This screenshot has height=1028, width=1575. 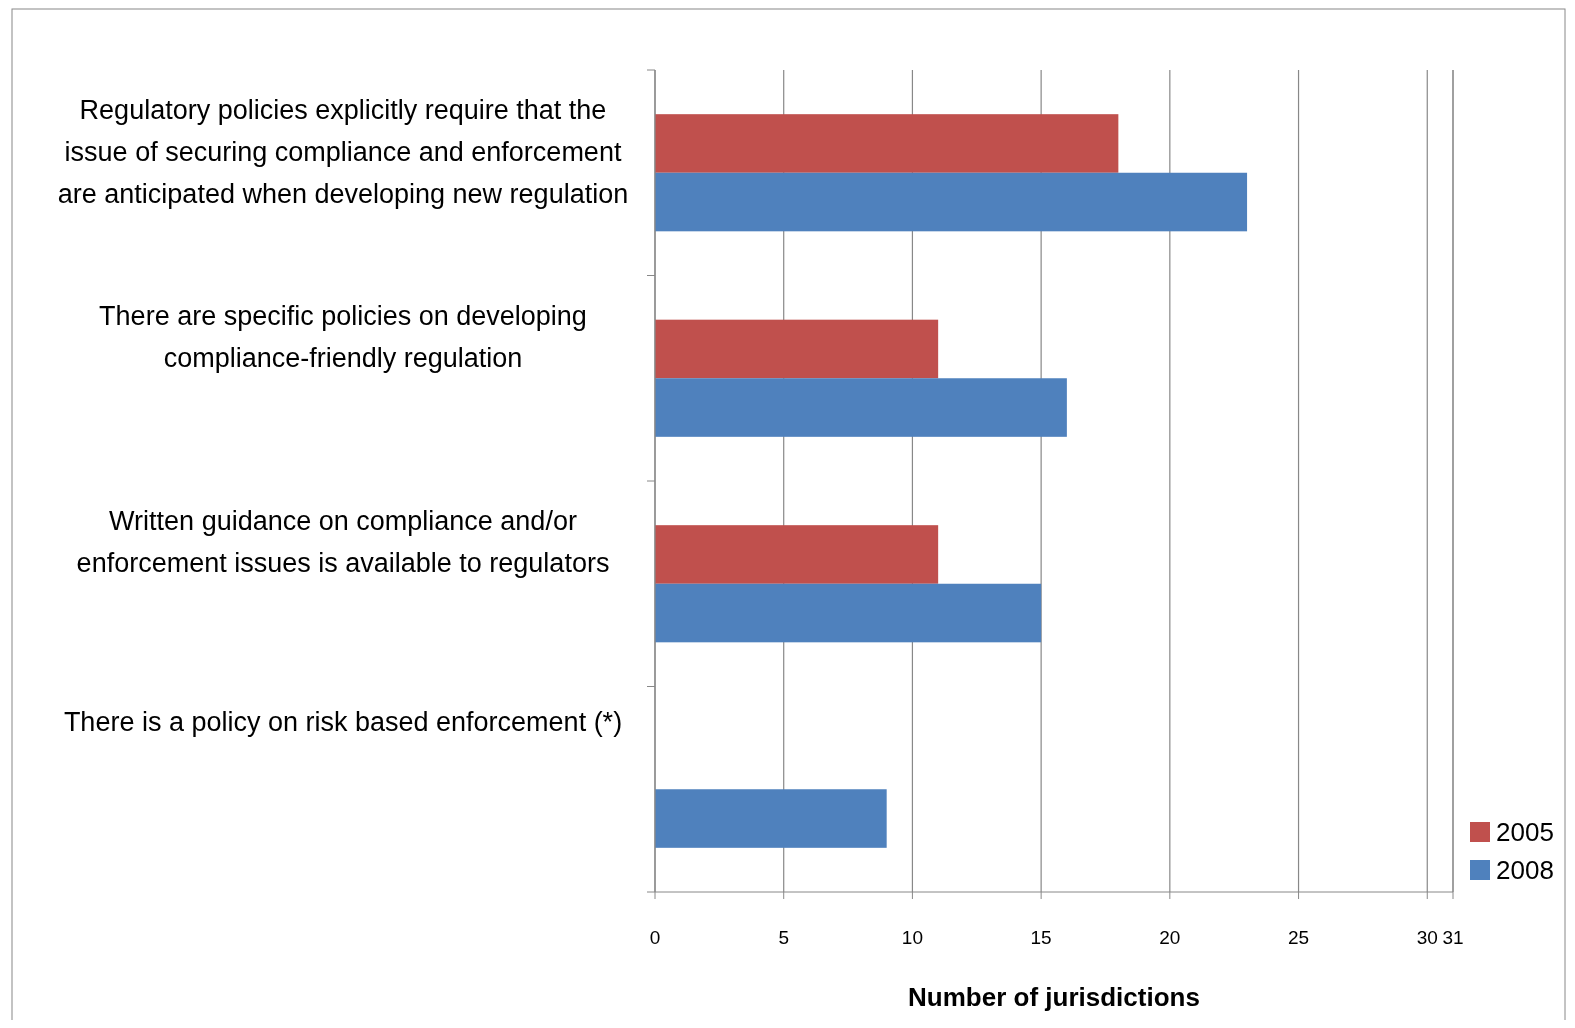 What do you see at coordinates (1525, 832) in the screenshot?
I see `legend-label: 2005` at bounding box center [1525, 832].